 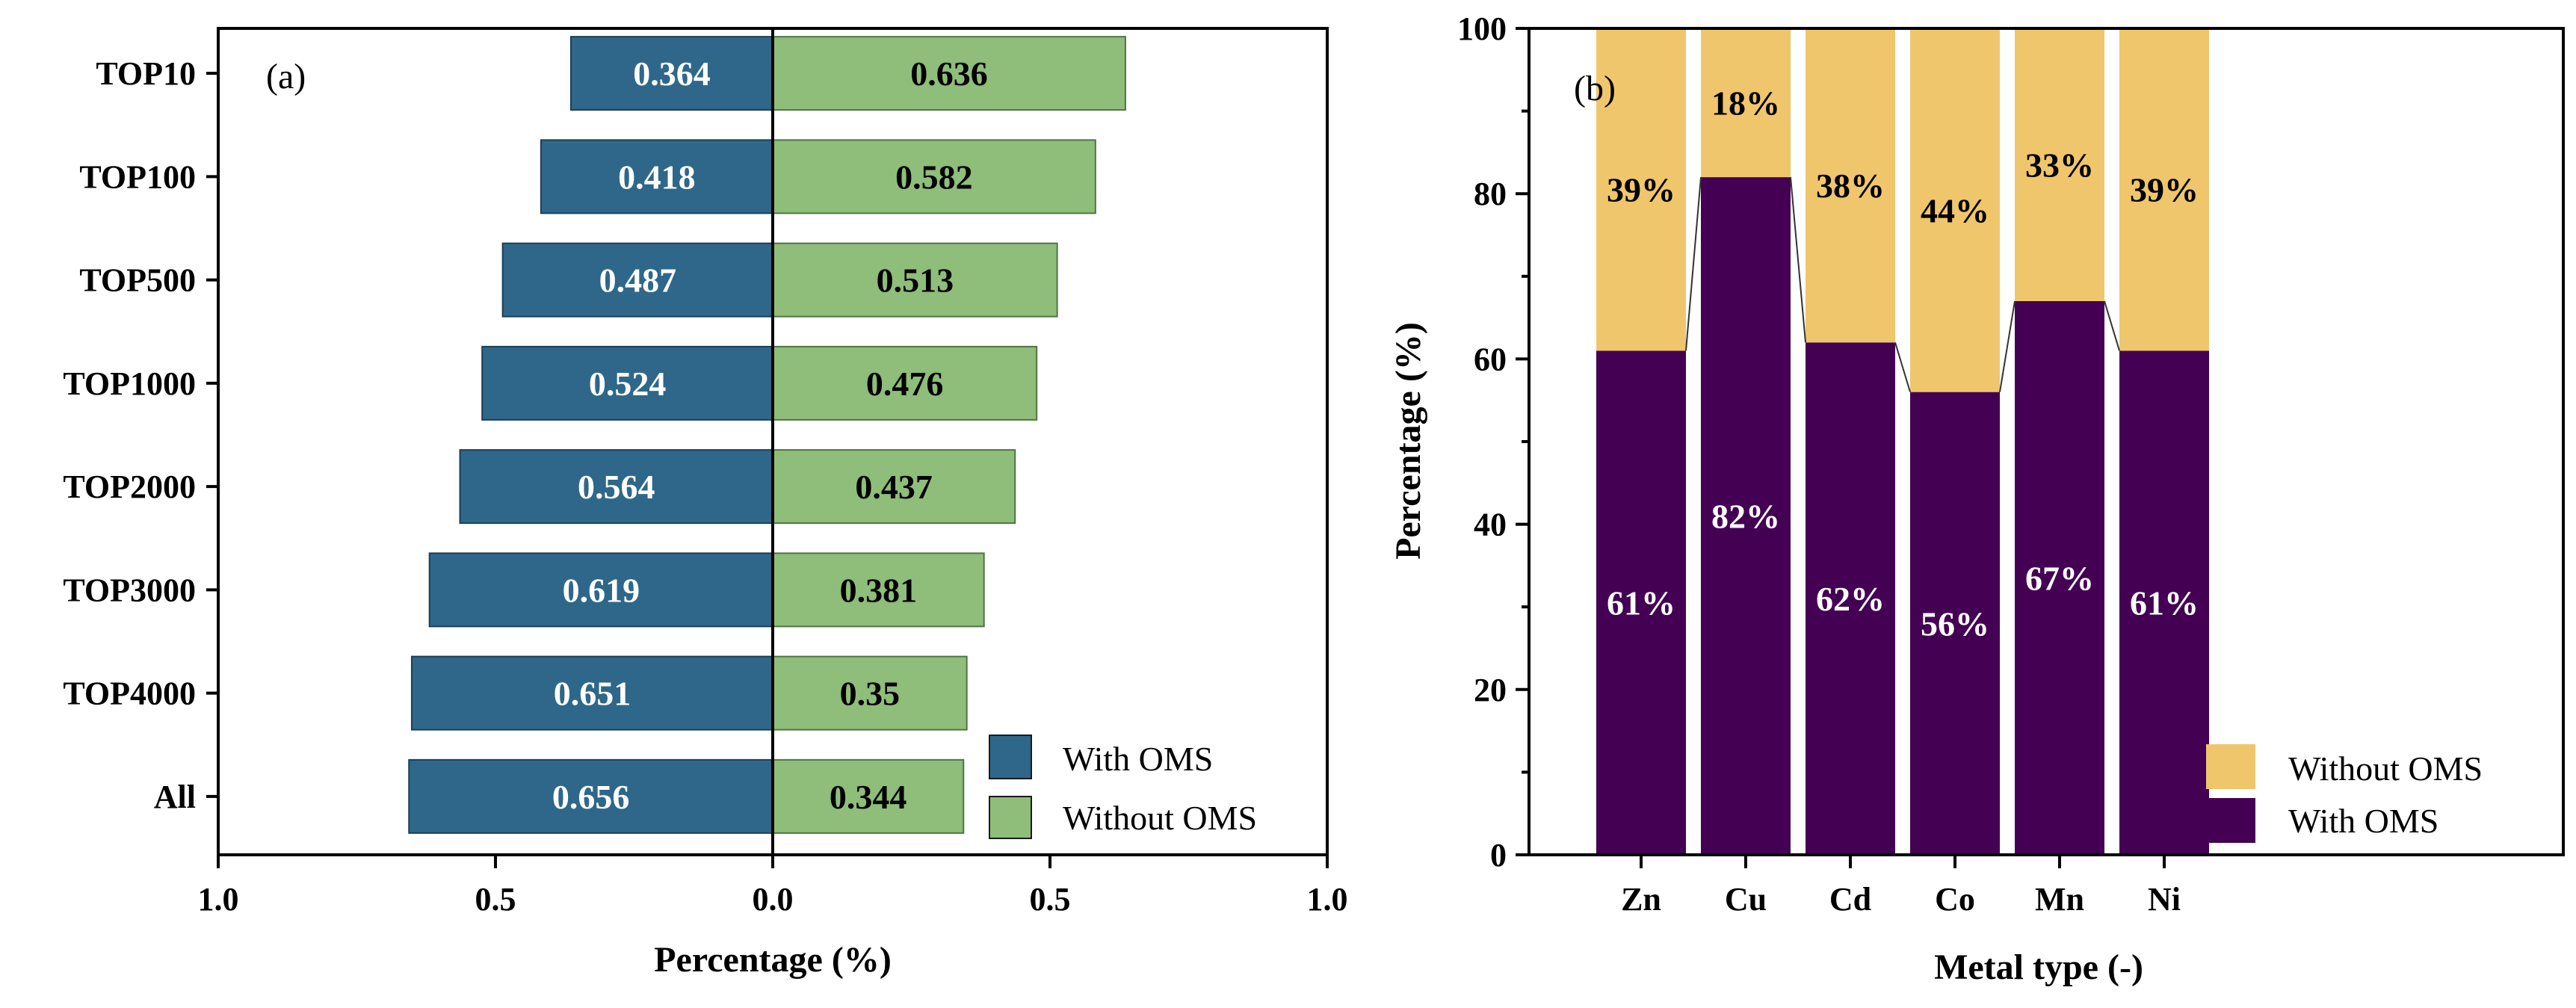 What do you see at coordinates (2112, 325) in the screenshot?
I see `connector-line-mn-ni` at bounding box center [2112, 325].